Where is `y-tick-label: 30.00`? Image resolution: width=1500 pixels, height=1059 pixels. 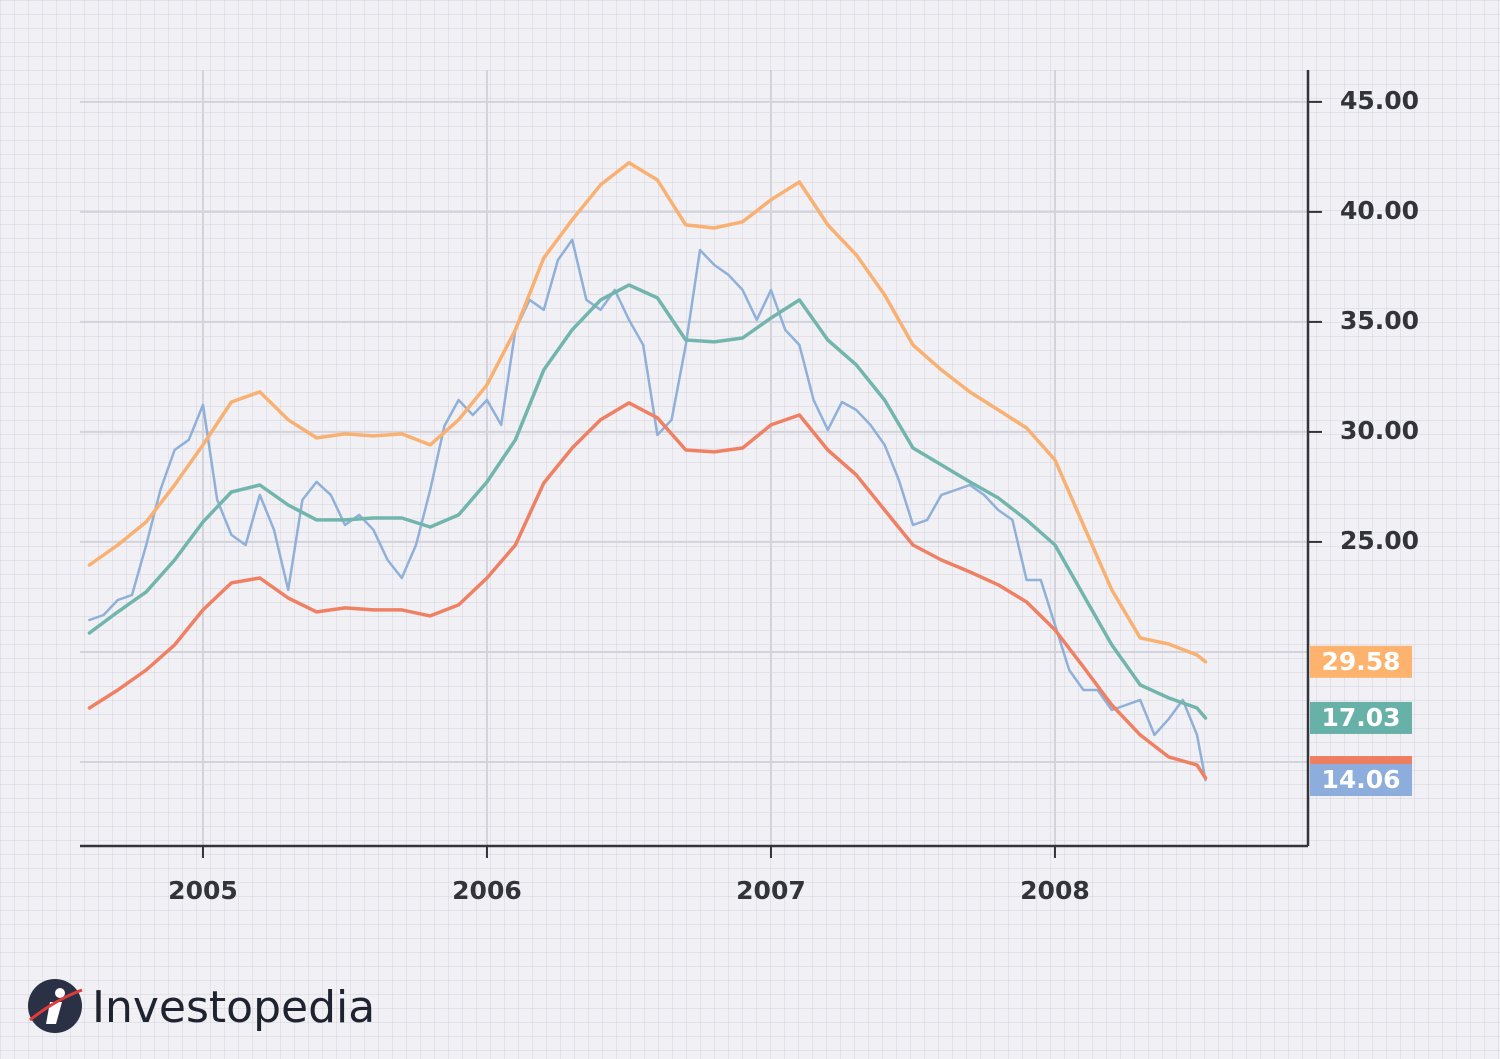 y-tick-label: 30.00 is located at coordinates (1379, 430).